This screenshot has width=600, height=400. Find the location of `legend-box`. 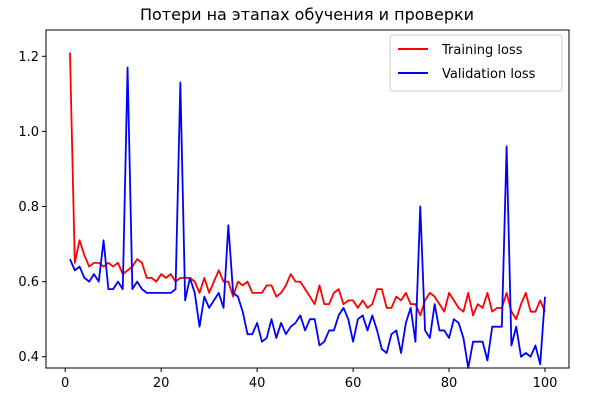

legend-box is located at coordinates (476, 63).